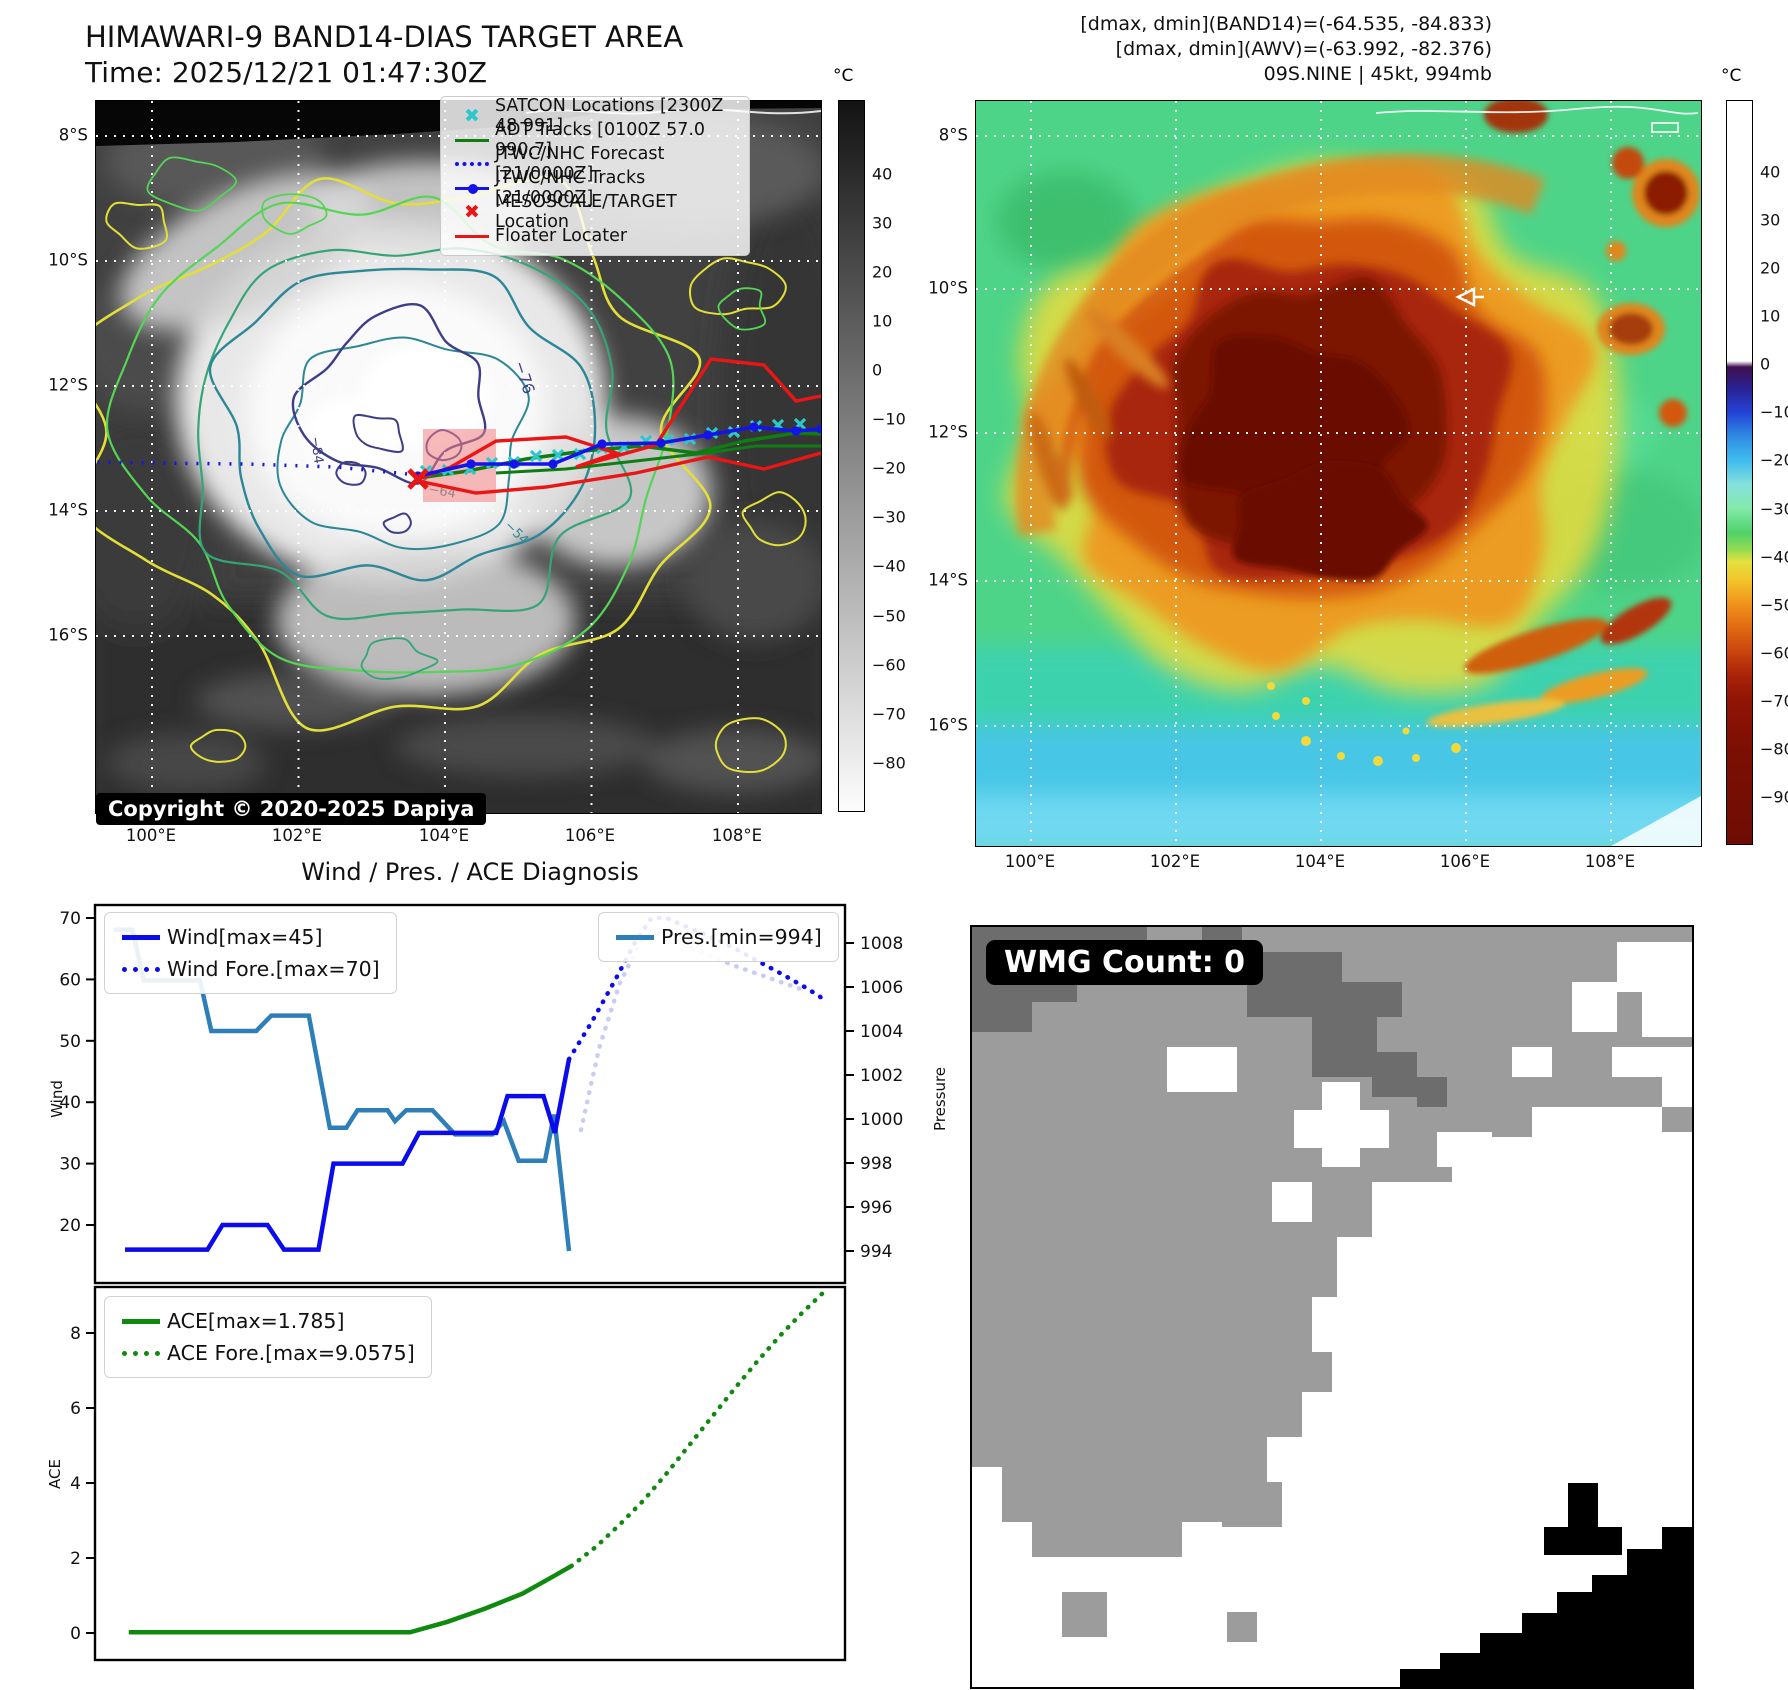 The image size is (1788, 1690). Describe the element at coordinates (881, 944) in the screenshot. I see `axis-tick-label: 1008` at that location.